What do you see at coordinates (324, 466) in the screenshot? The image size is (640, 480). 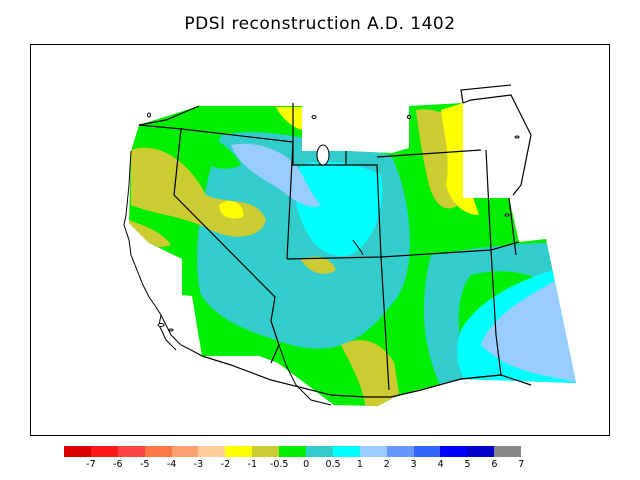 I see `legend-tick-labels: -7 -6 -5 -4 -3 -2 -1 -0.5 0 0.5 1 2 3 4 5 6 7` at bounding box center [324, 466].